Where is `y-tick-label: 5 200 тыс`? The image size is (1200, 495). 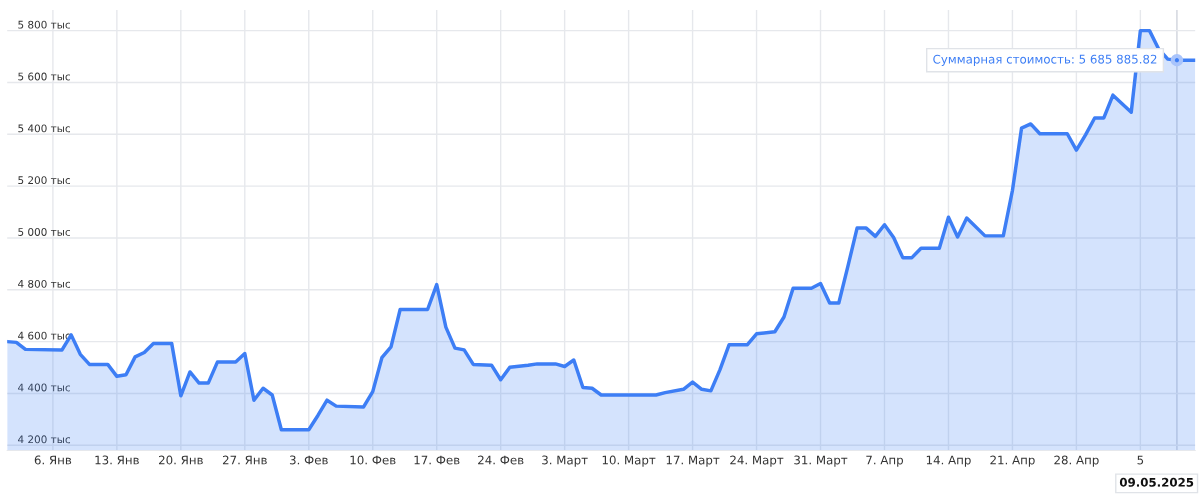 y-tick-label: 5 200 тыс is located at coordinates (44, 180).